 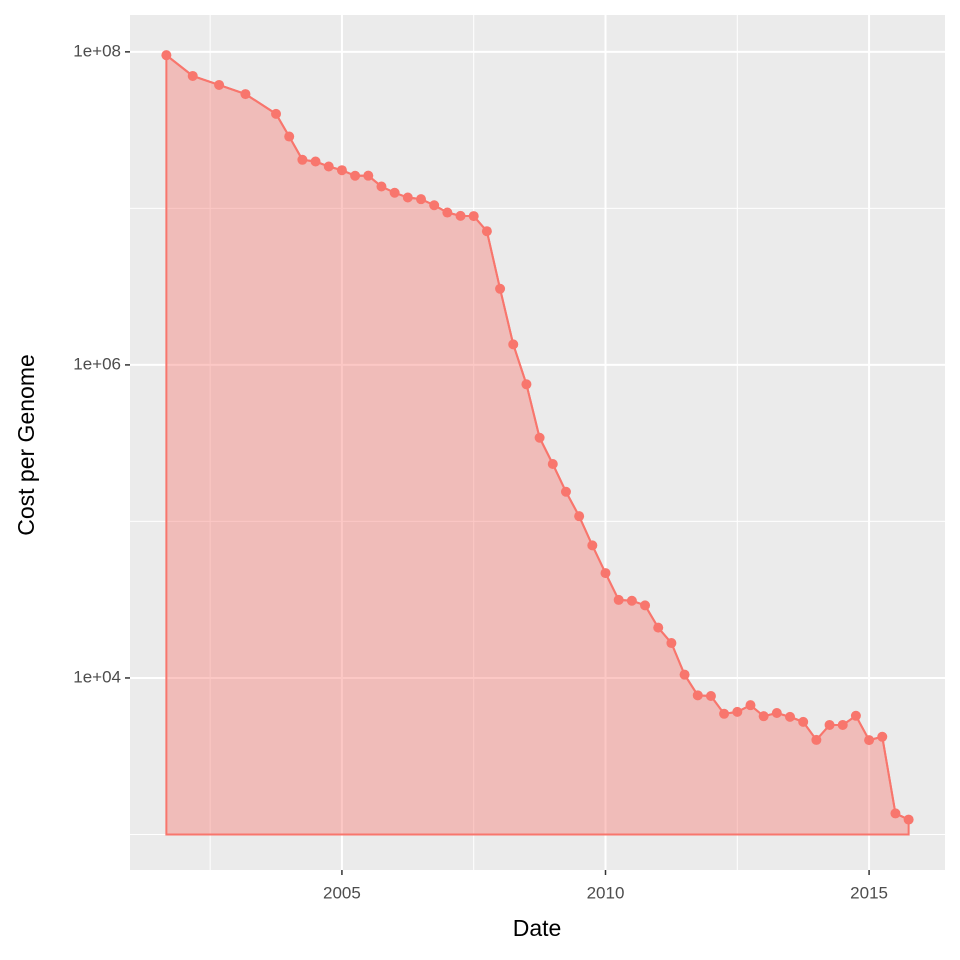 What do you see at coordinates (606, 892) in the screenshot?
I see `x-tick-label: 2010` at bounding box center [606, 892].